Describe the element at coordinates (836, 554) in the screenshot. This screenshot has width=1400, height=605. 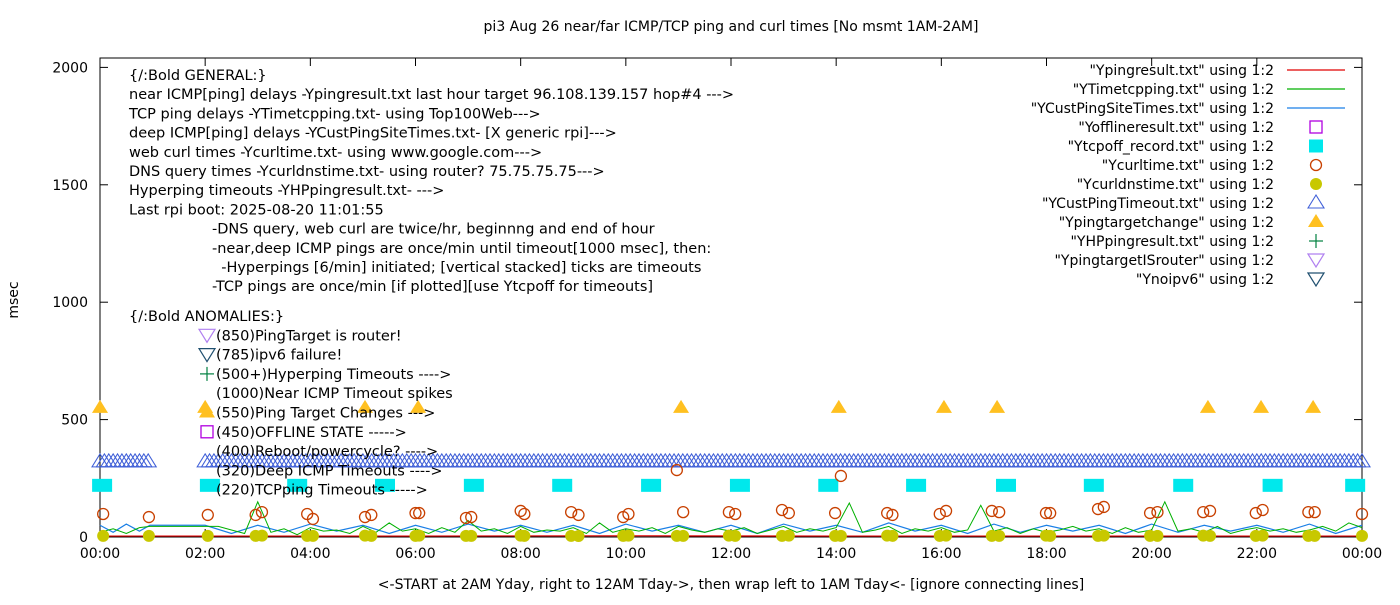
I see `x-tick-label: 14:00` at that location.